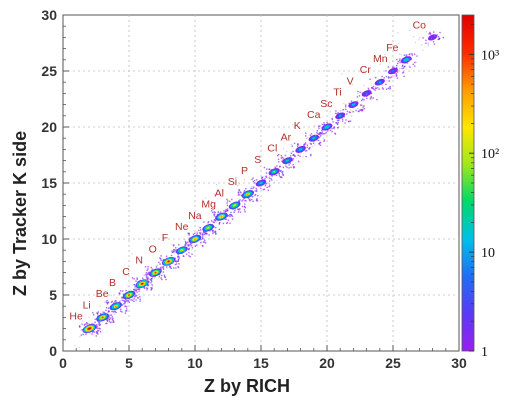 Image resolution: width=514 pixels, height=404 pixels. I want to click on cluster-cr, so click(380, 82).